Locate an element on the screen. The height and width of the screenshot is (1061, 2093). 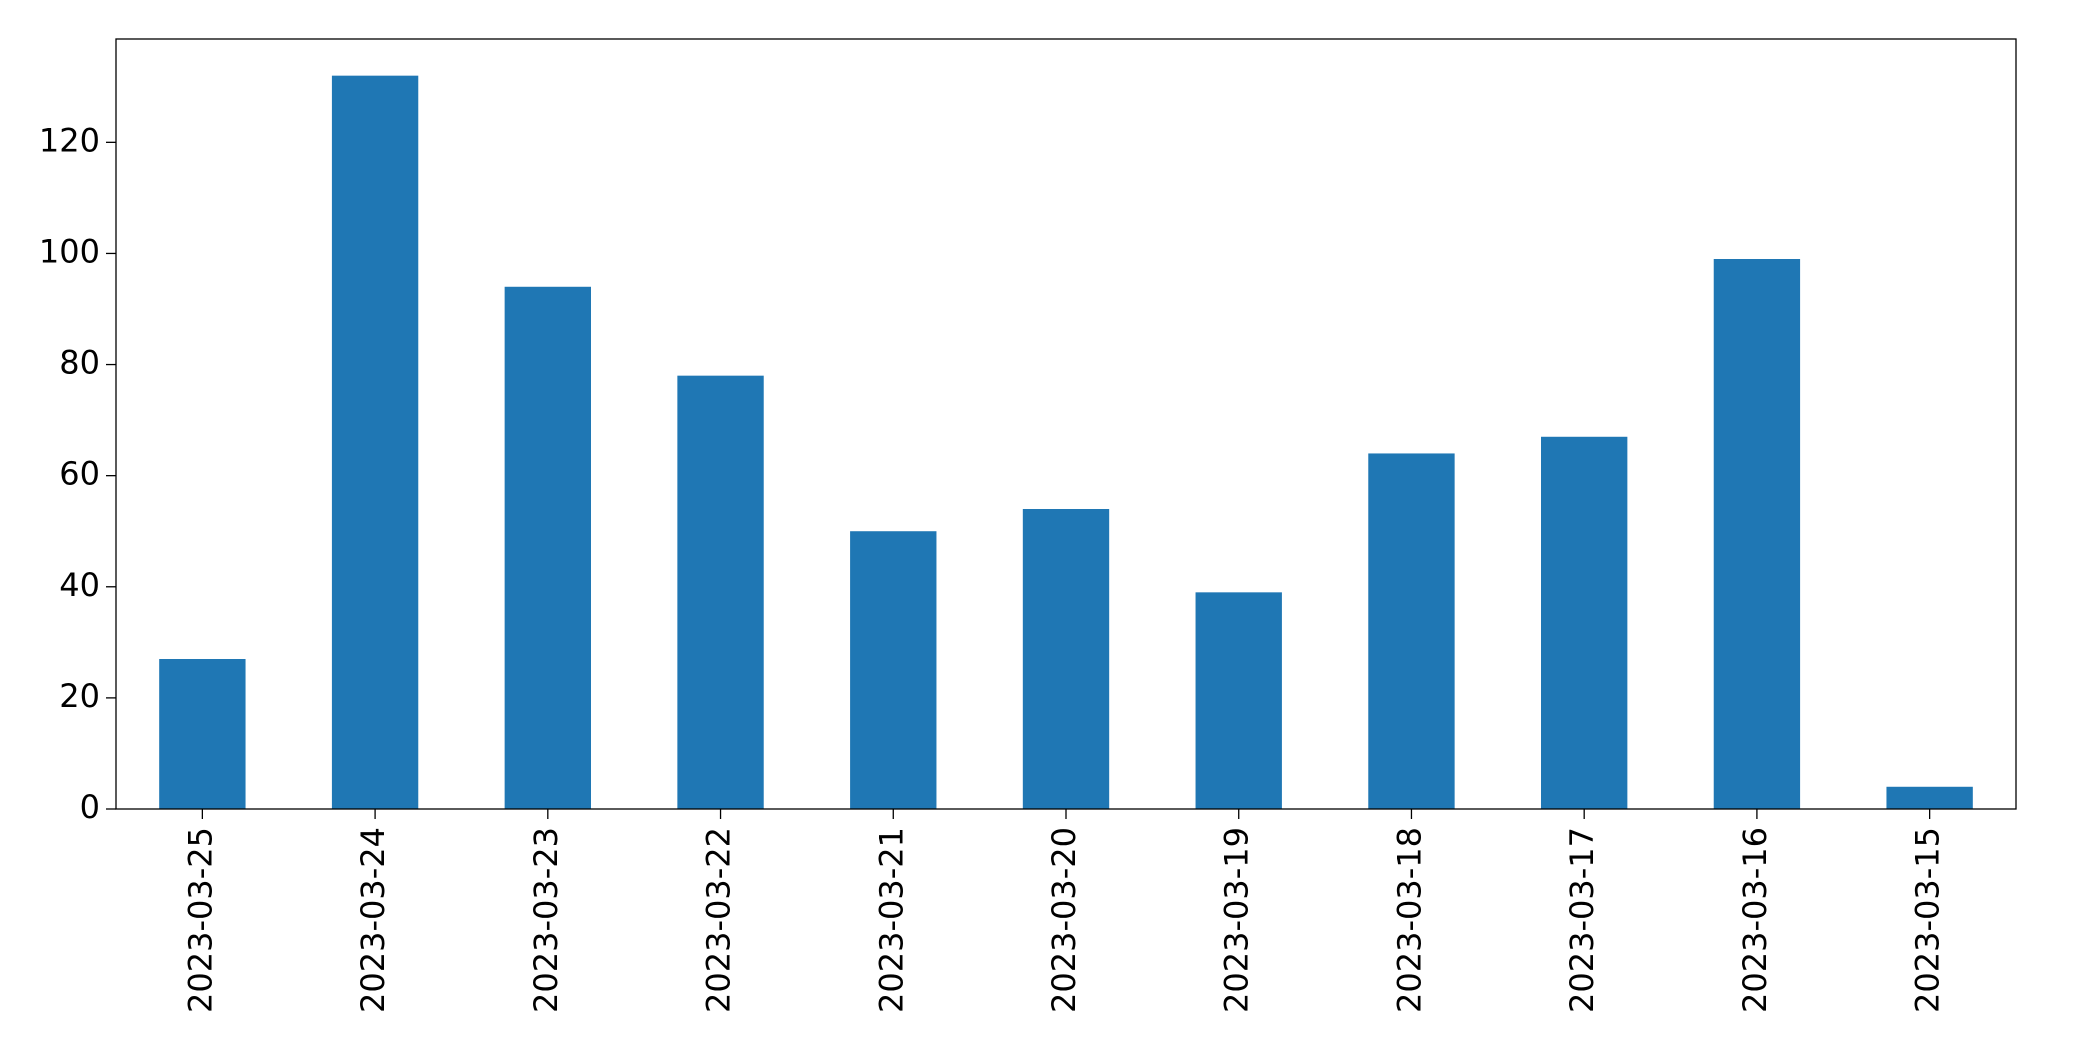
y-tick-label: 100 is located at coordinates (69, 251).